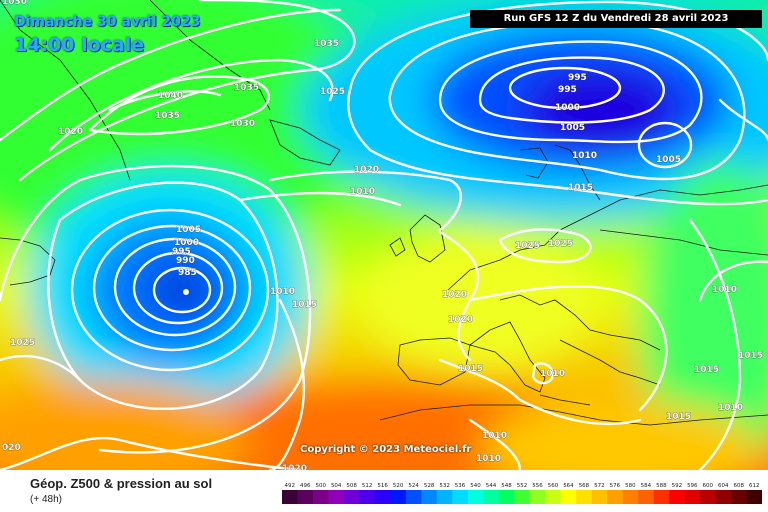 The image size is (768, 512). What do you see at coordinates (506, 486) in the screenshot?
I see `scale-label-548: 548` at bounding box center [506, 486].